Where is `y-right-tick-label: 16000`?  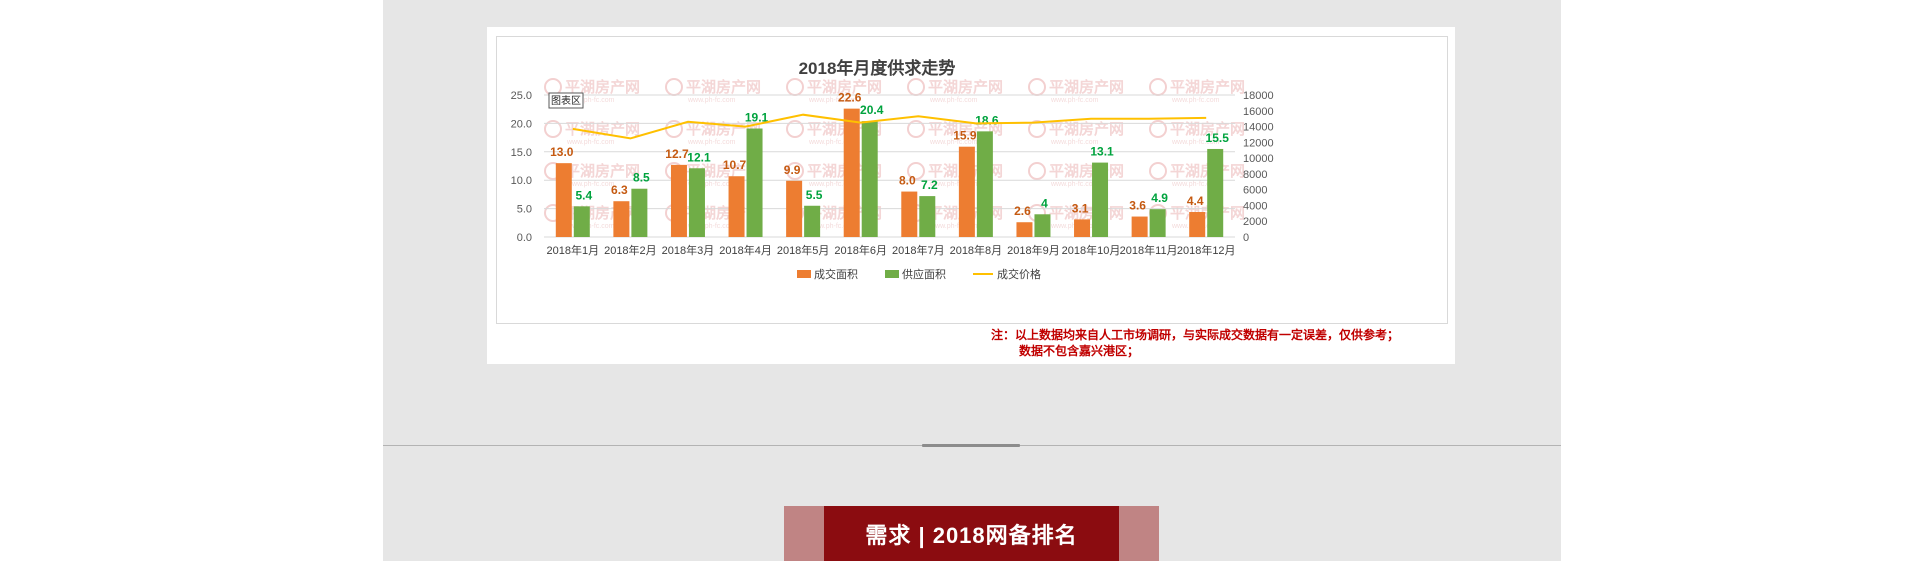
y-right-tick-label: 16000 is located at coordinates (1258, 112).